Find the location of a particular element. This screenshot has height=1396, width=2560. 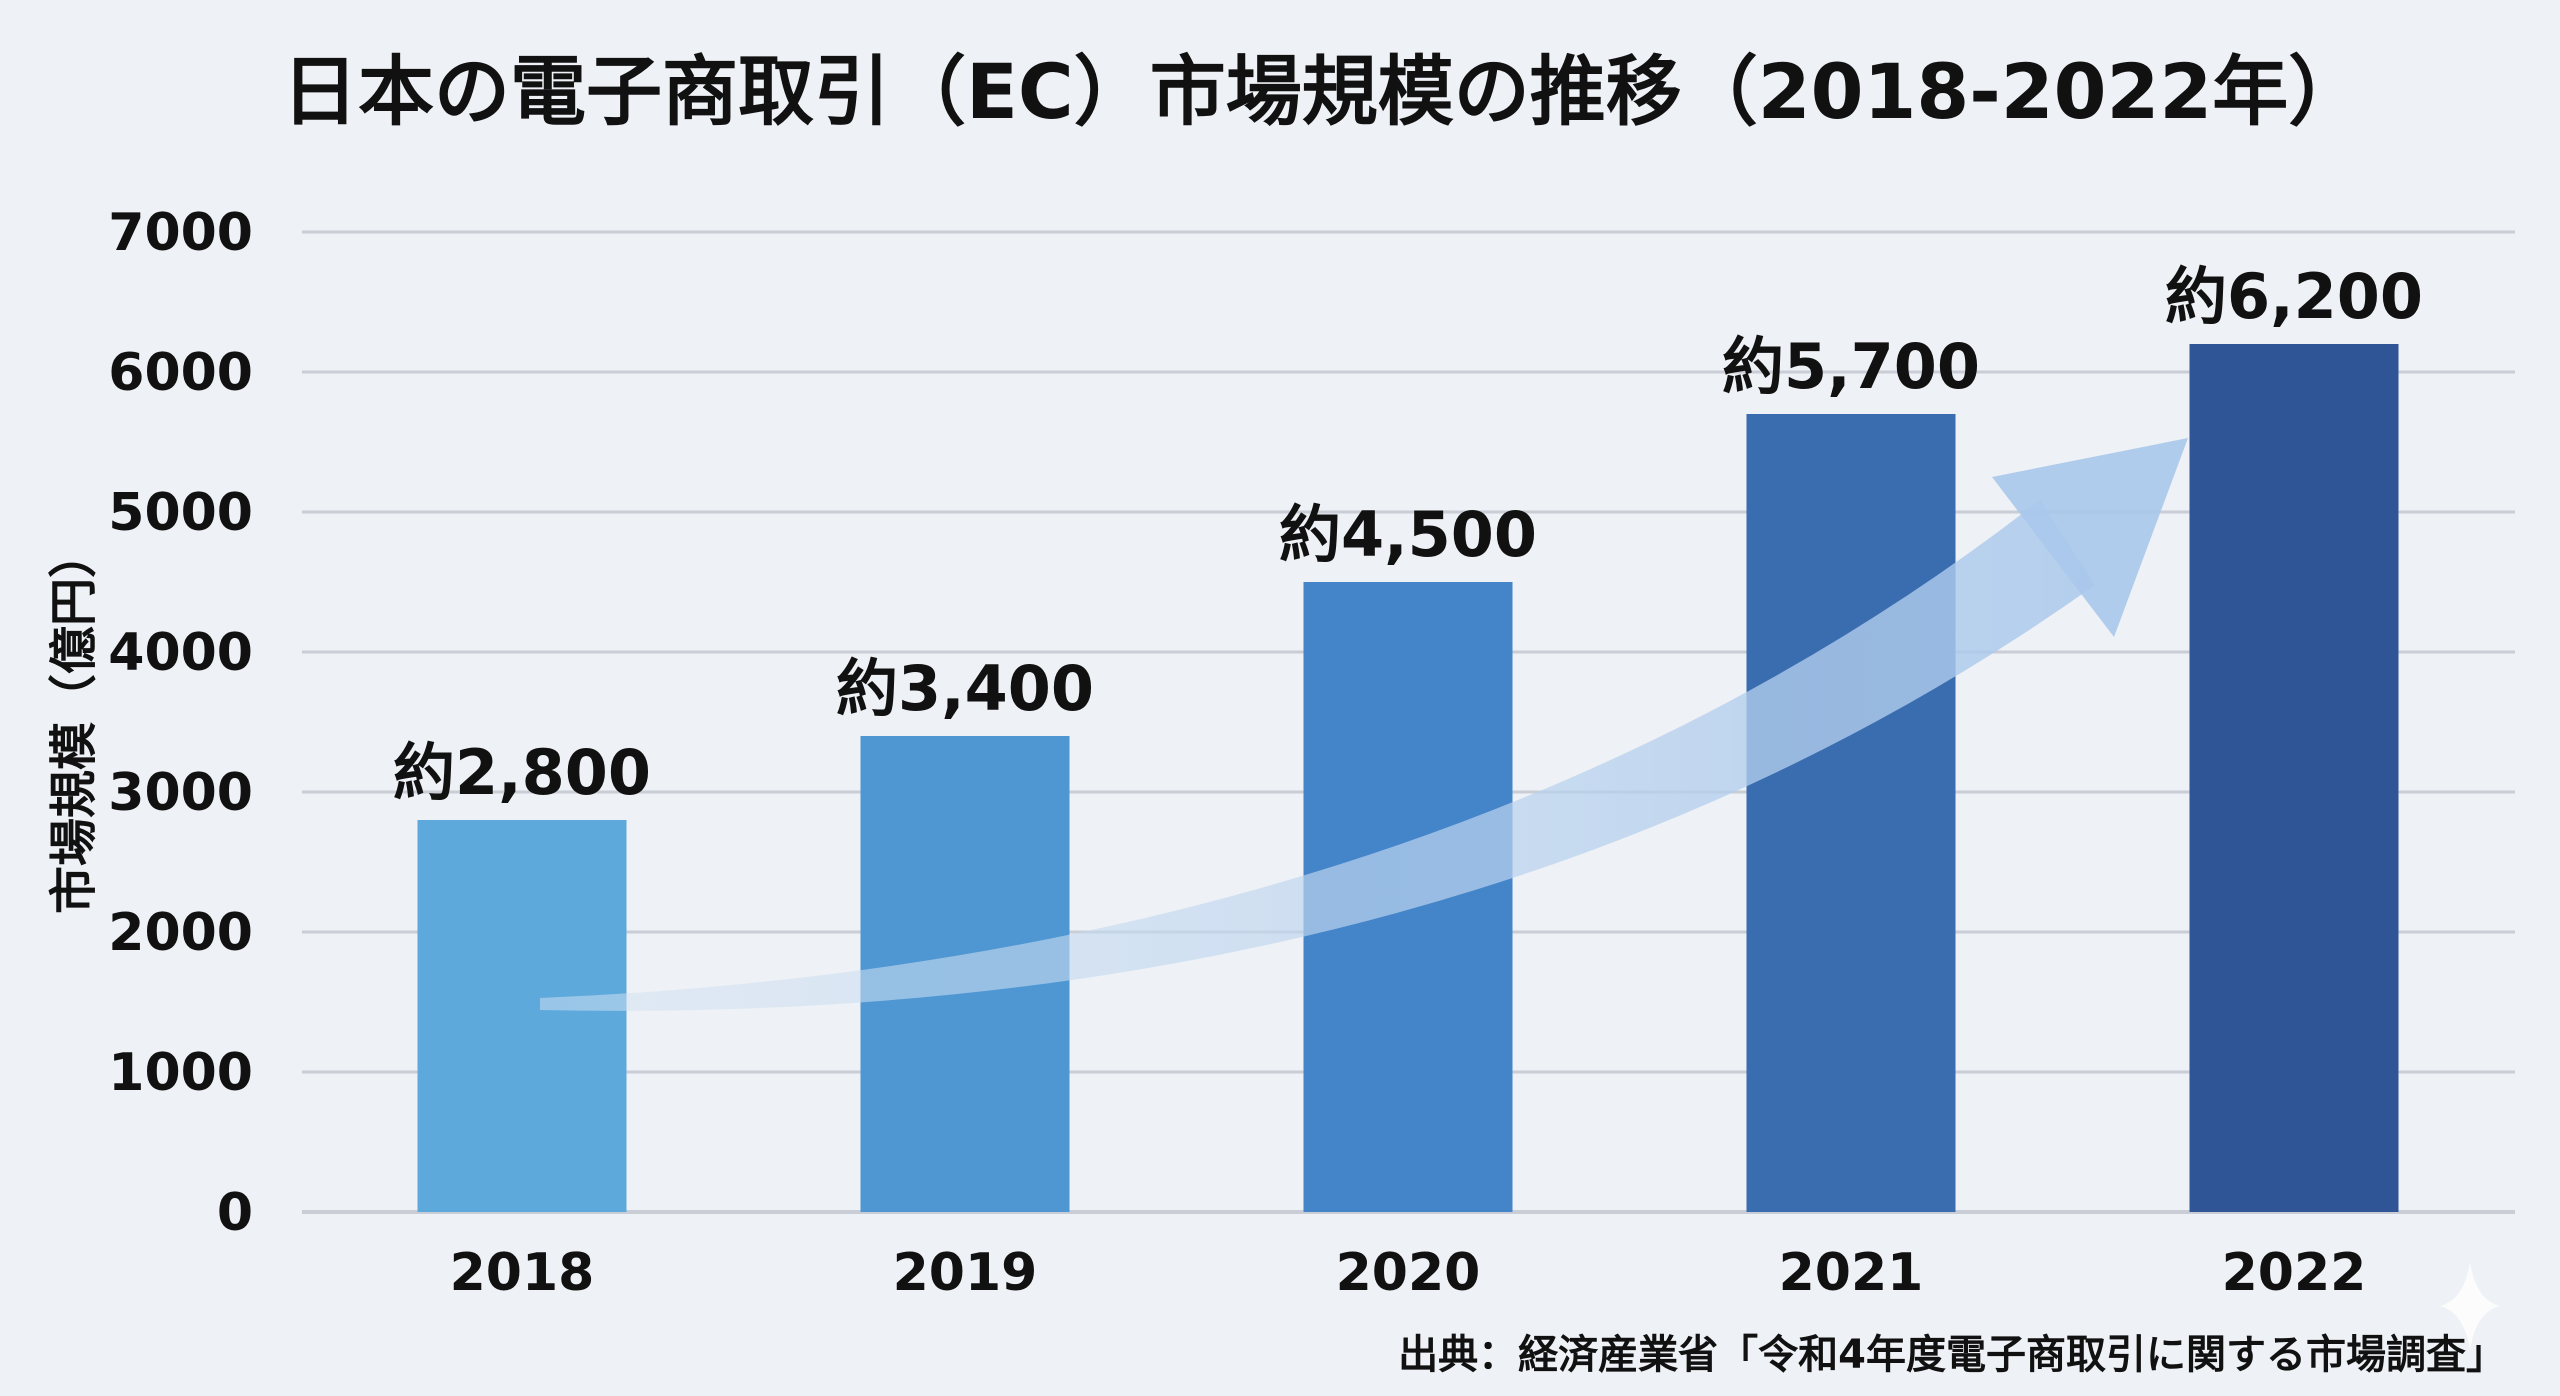

y-tick-label: 7000 is located at coordinates (180, 233).